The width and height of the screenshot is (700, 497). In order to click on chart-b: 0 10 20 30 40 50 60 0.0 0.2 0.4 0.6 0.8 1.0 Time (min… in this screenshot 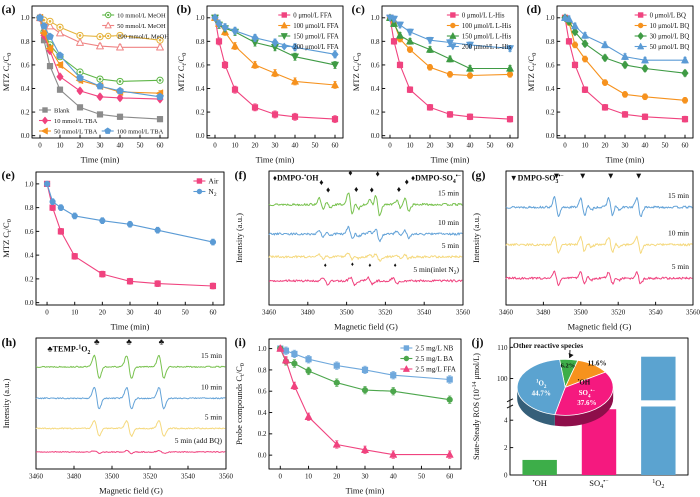, I will do `click(260, 83)`.